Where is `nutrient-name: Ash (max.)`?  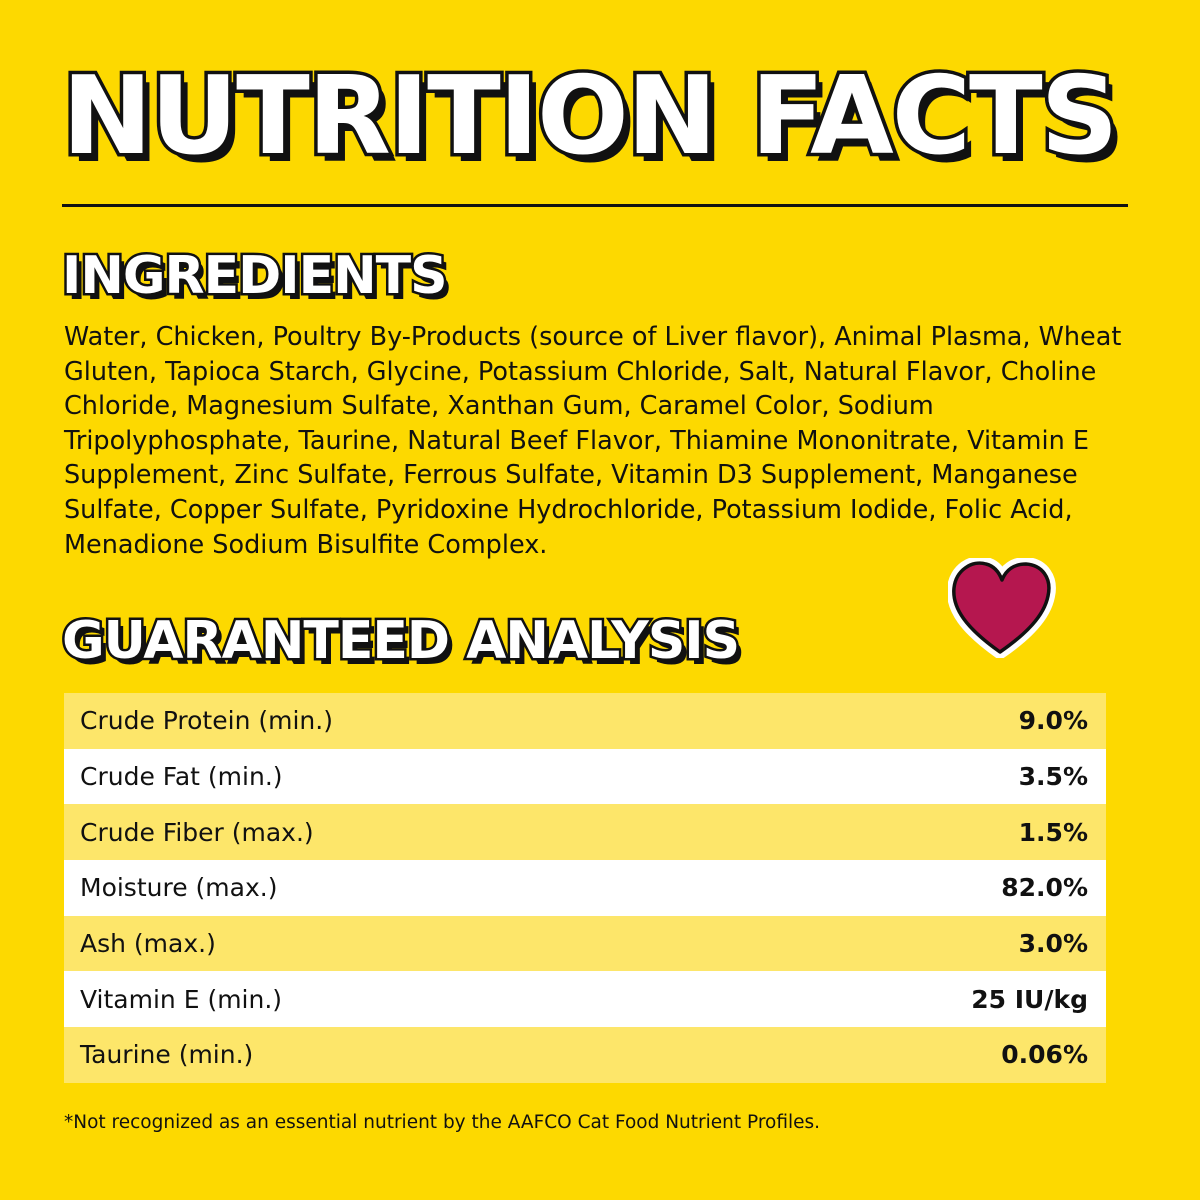 nutrient-name: Ash (max.) is located at coordinates (148, 944).